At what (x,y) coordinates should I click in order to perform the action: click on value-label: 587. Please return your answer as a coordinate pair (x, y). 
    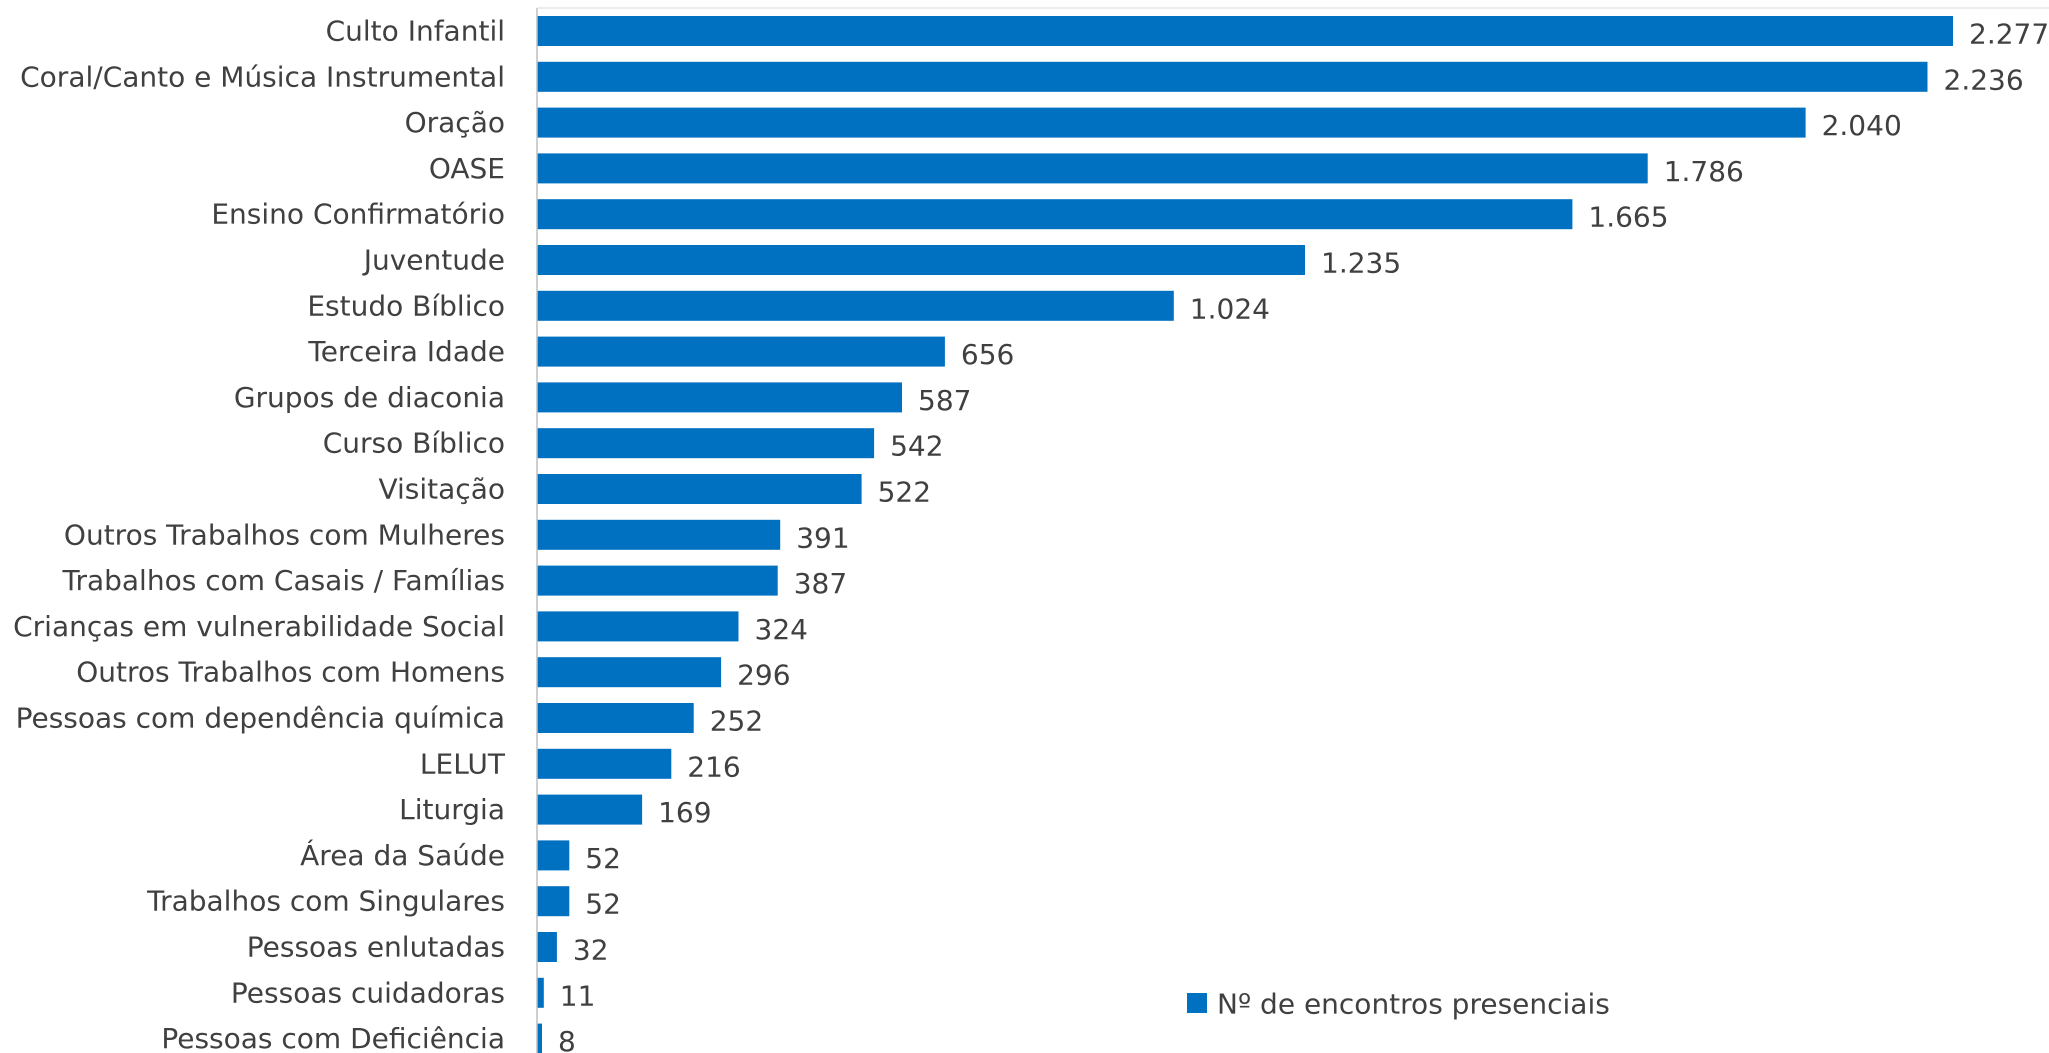
    Looking at the image, I should click on (944, 400).